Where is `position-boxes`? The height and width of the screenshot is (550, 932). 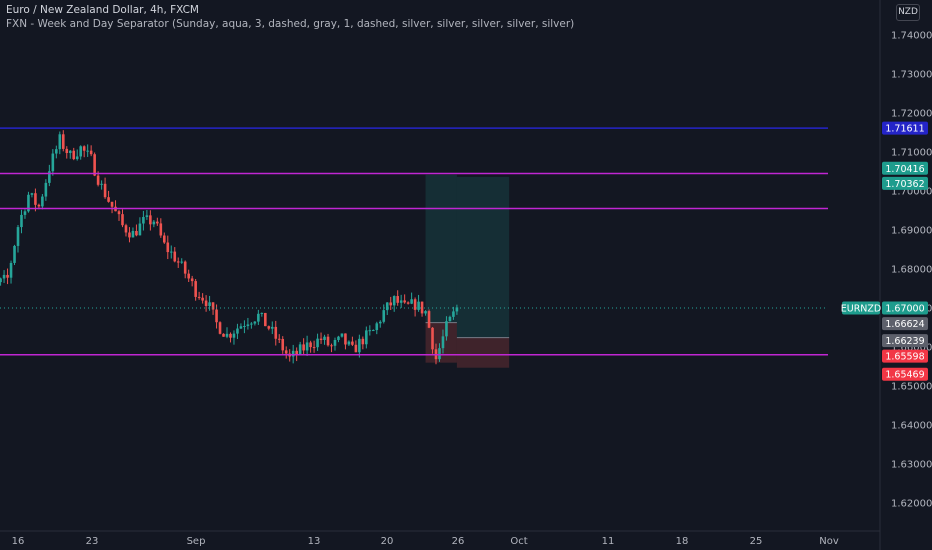 position-boxes is located at coordinates (467, 271).